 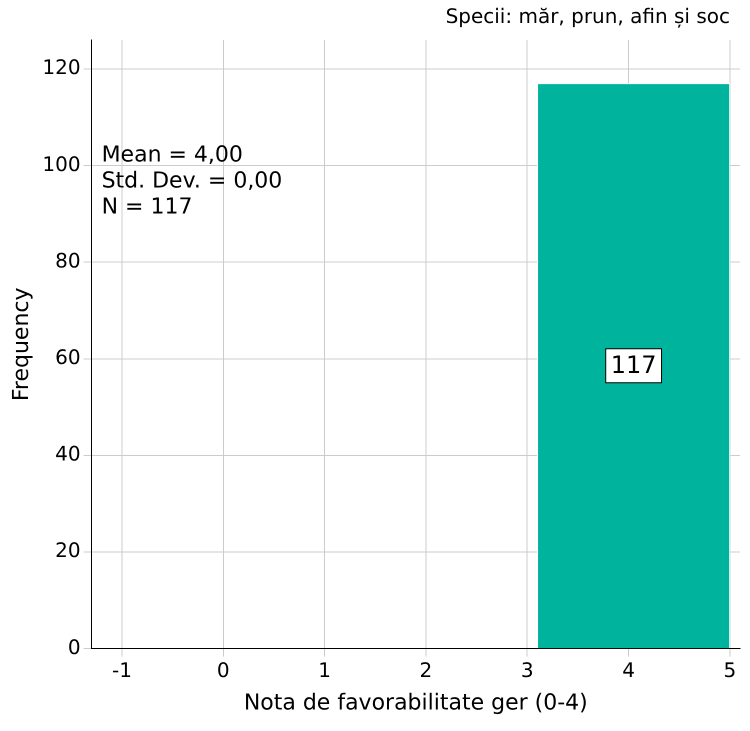 What do you see at coordinates (68, 356) in the screenshot?
I see `y-tick-label: 60` at bounding box center [68, 356].